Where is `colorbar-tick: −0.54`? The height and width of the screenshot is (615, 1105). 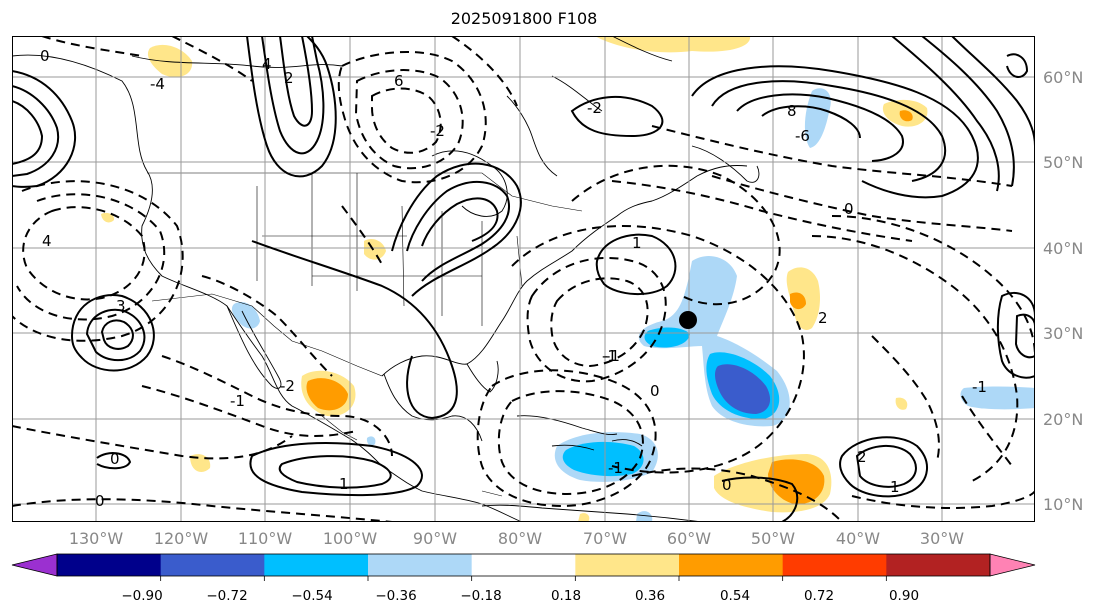 colorbar-tick: −0.54 is located at coordinates (312, 596).